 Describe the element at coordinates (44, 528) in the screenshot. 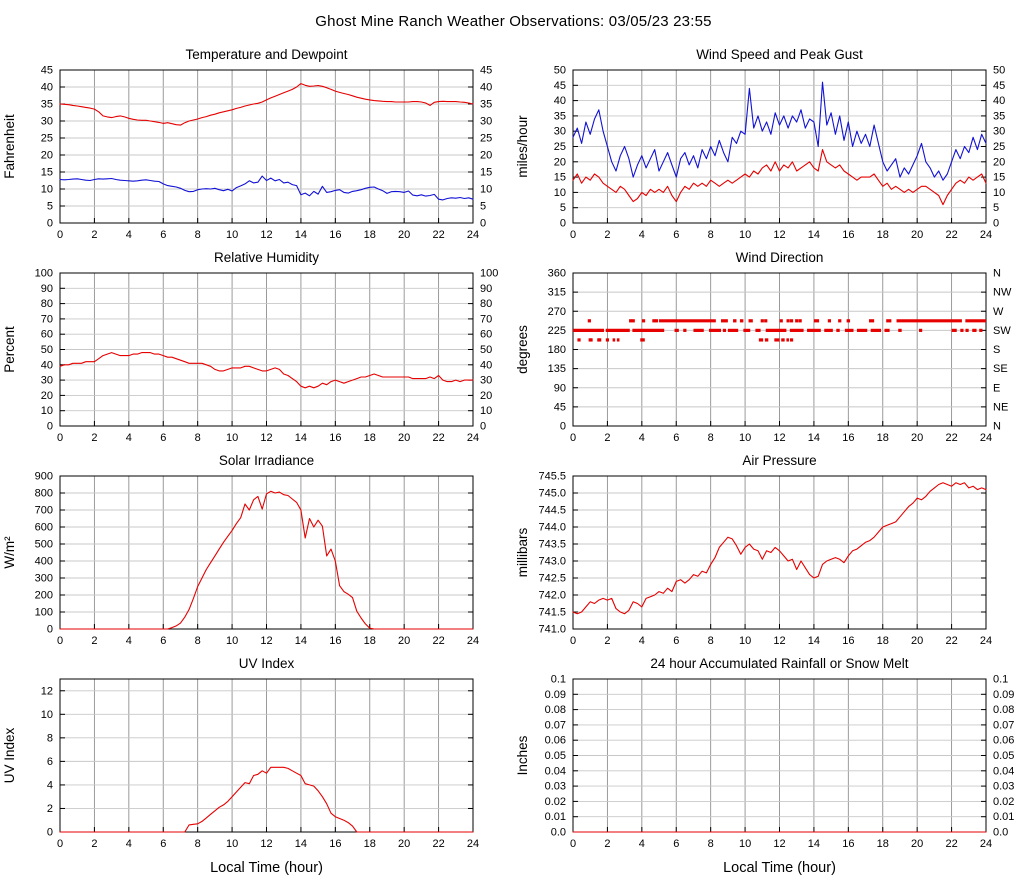

I see `y-tick-label: 600` at that location.